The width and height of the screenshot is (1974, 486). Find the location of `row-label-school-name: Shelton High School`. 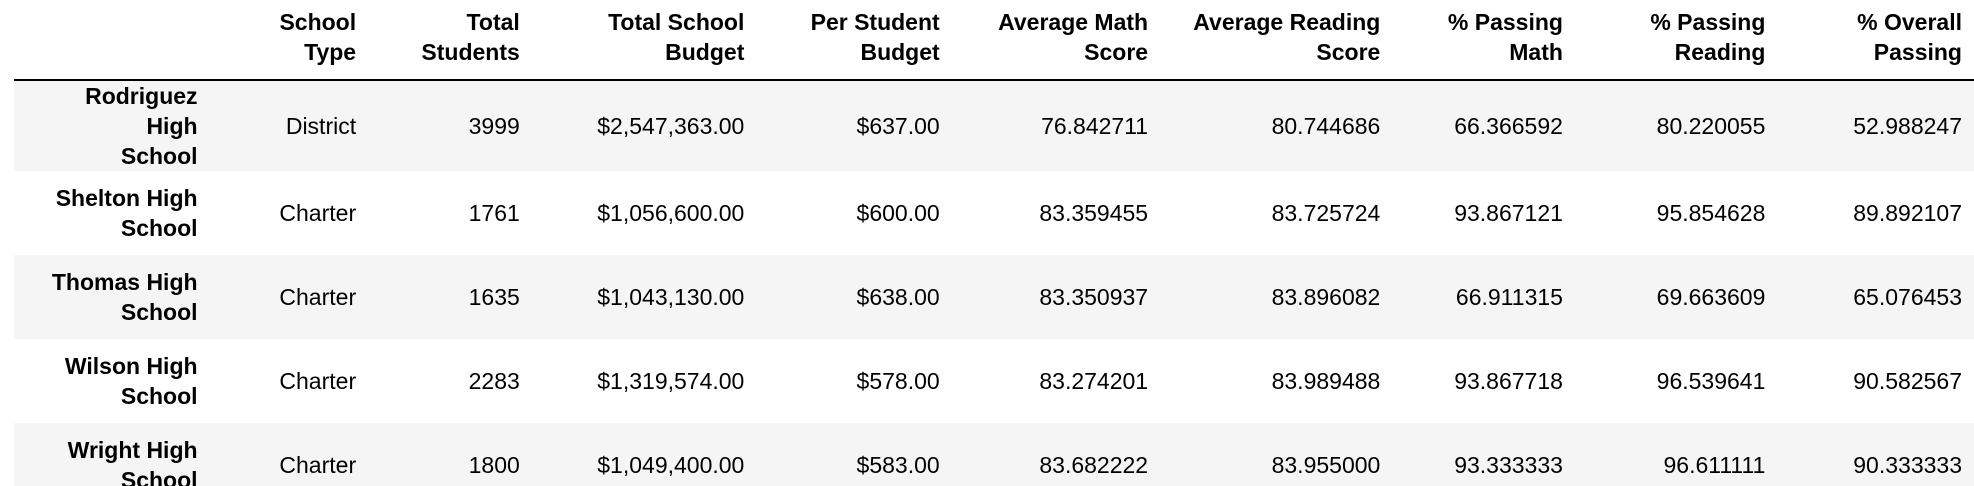

row-label-school-name: Shelton High School is located at coordinates (113, 213).